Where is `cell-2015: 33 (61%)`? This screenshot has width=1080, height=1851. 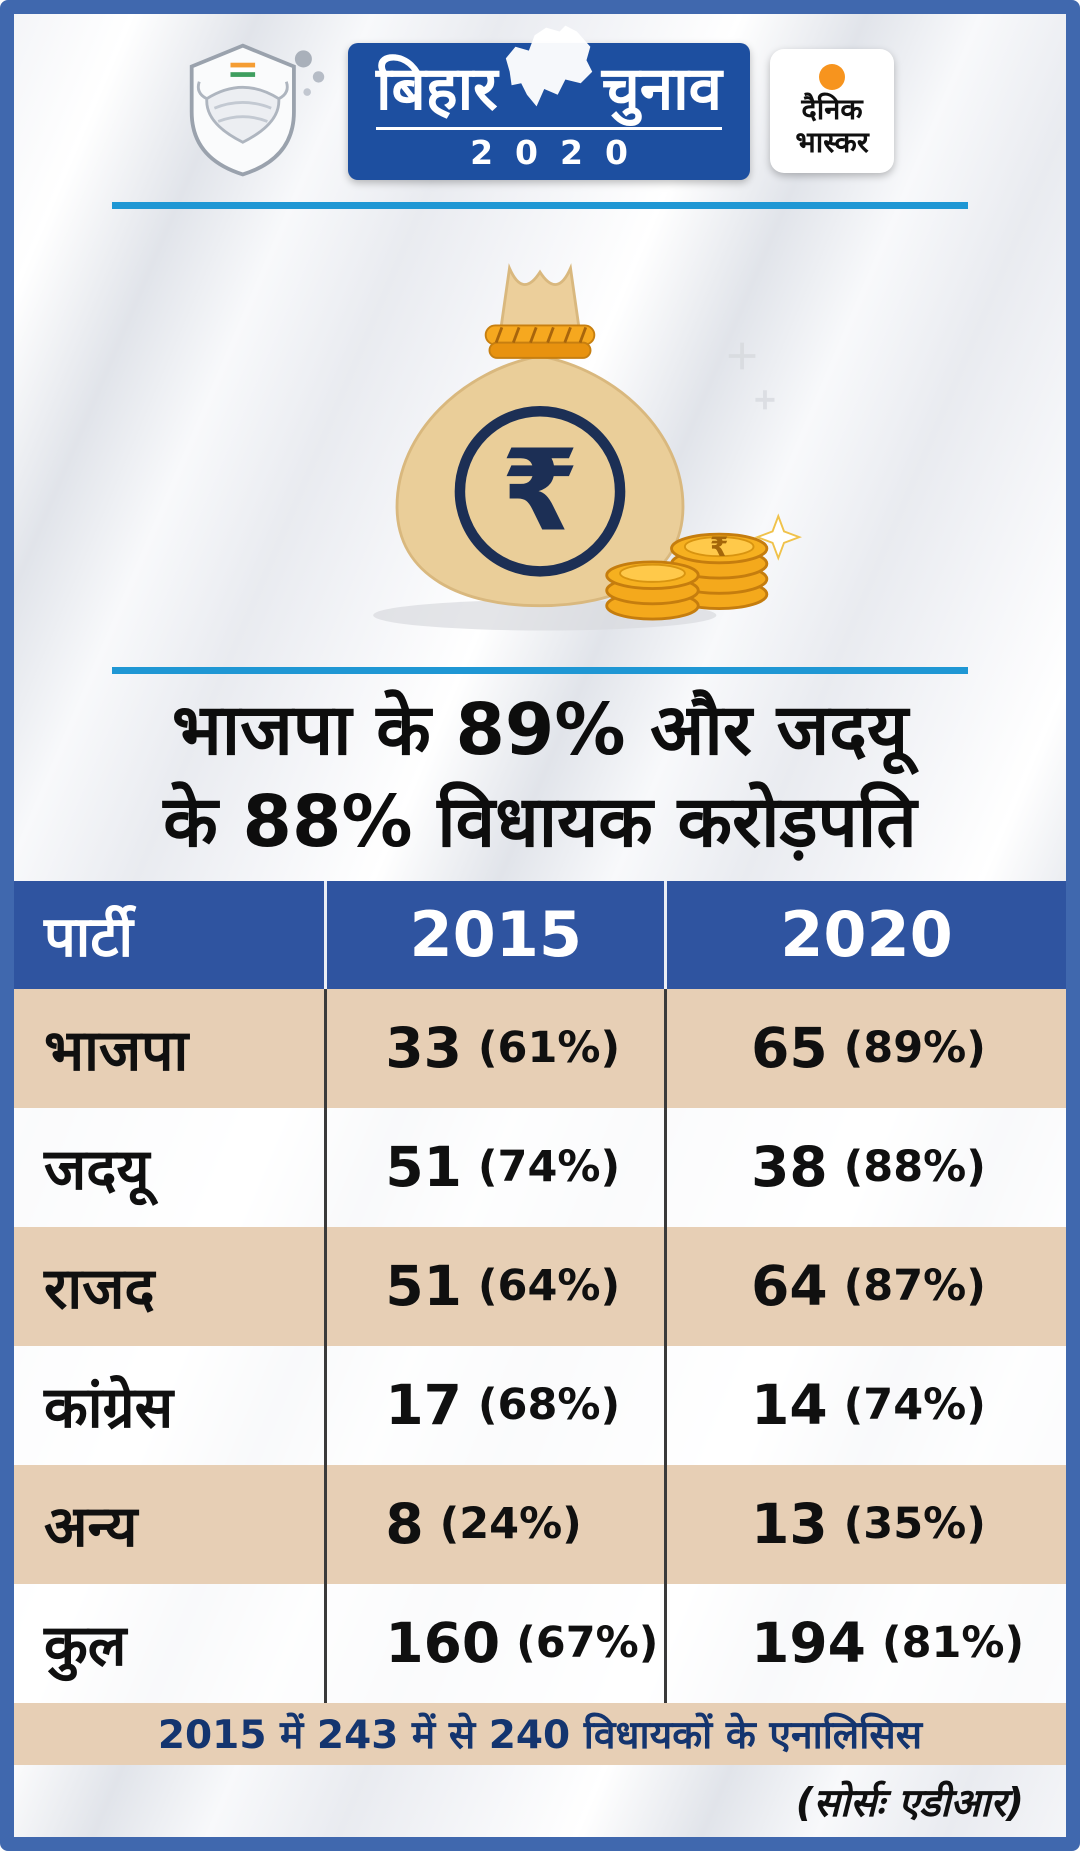 cell-2015: 33 (61%) is located at coordinates (494, 1048).